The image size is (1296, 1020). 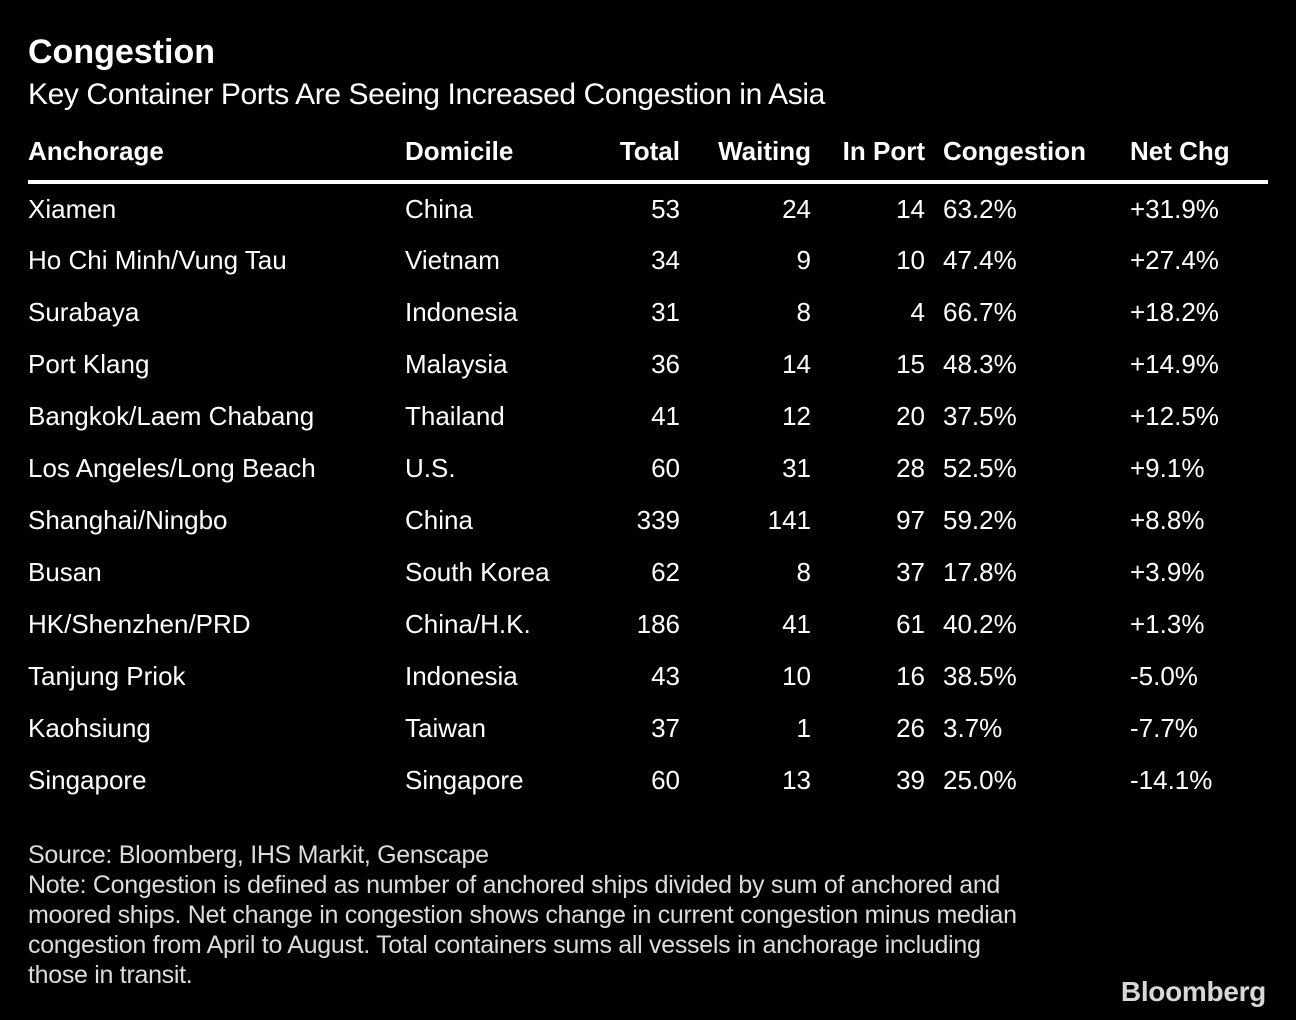 I want to click on anchorage-cell: Surabaya, so click(x=84, y=311).